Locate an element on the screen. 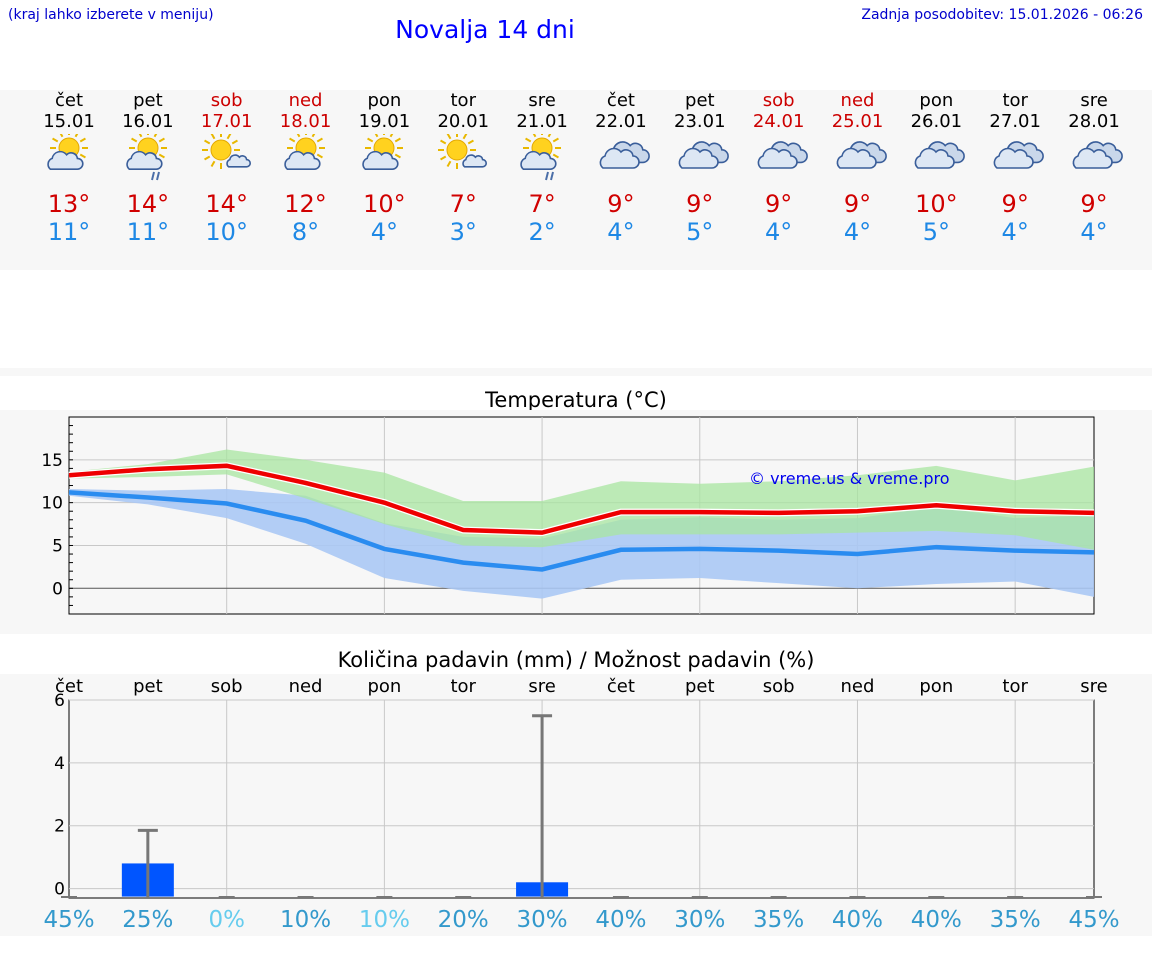 Image resolution: width=1152 pixels, height=975 pixels. temp-min: 2° is located at coordinates (542, 232).